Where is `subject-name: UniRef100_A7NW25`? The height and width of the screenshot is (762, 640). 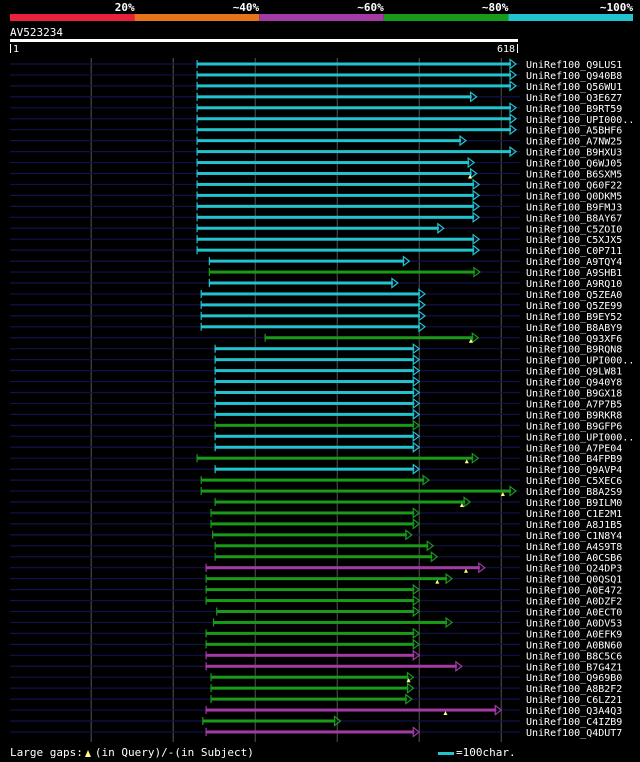
subject-name: UniRef100_A7NW25 is located at coordinates (574, 142).